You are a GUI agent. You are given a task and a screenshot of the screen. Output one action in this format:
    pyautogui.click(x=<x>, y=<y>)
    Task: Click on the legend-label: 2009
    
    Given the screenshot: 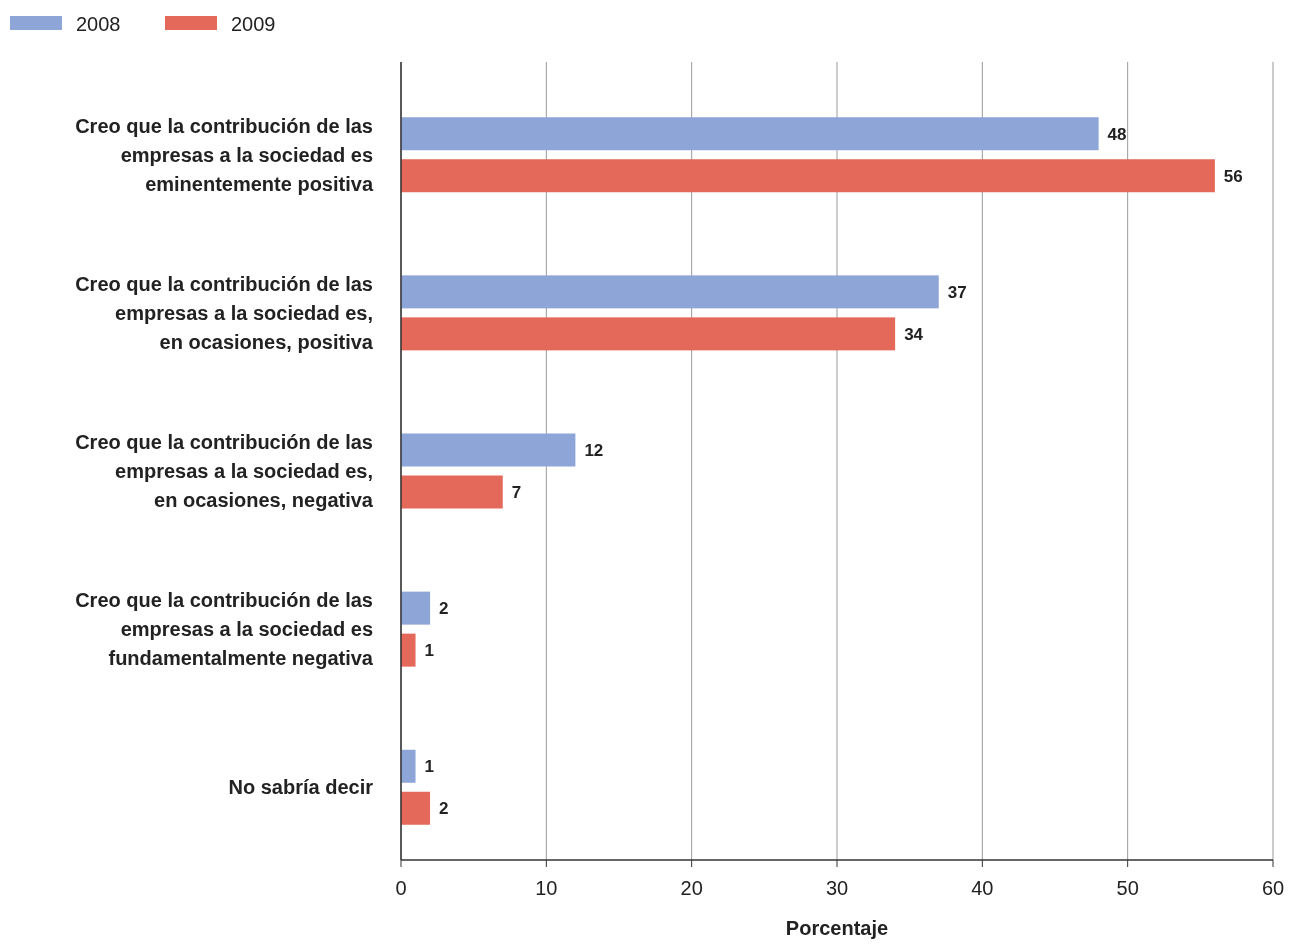 What is the action you would take?
    pyautogui.click(x=253, y=24)
    